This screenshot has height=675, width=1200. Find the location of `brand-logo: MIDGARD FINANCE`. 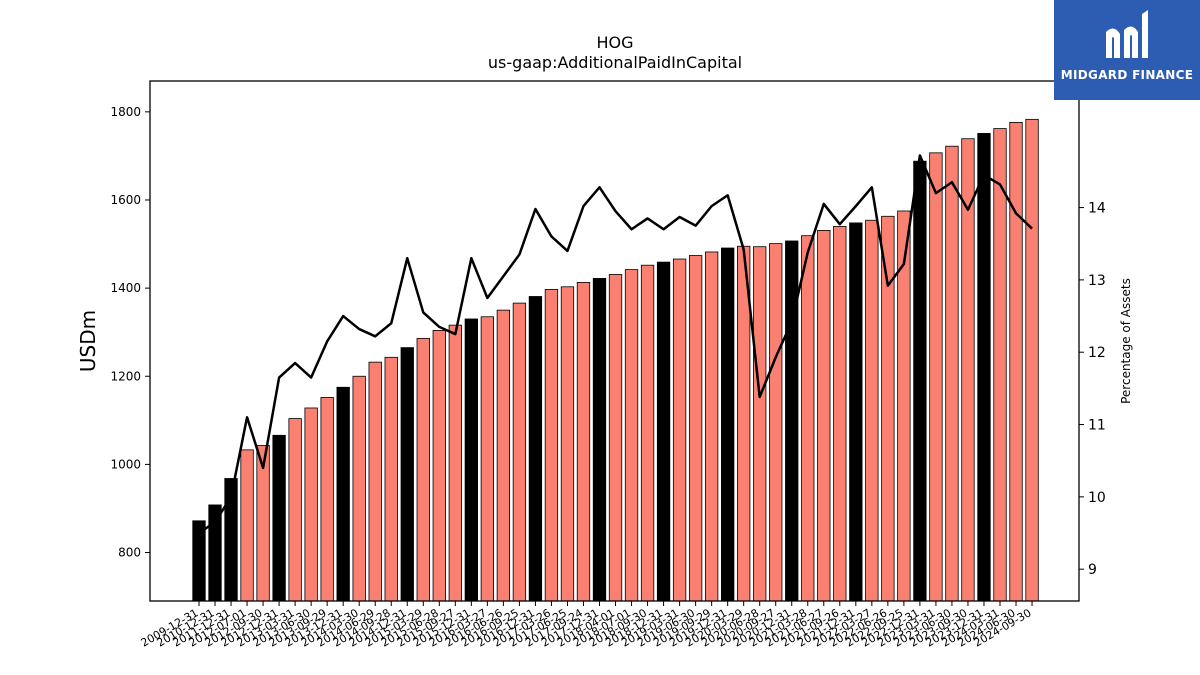

brand-logo: MIDGARD FINANCE is located at coordinates (1127, 50).